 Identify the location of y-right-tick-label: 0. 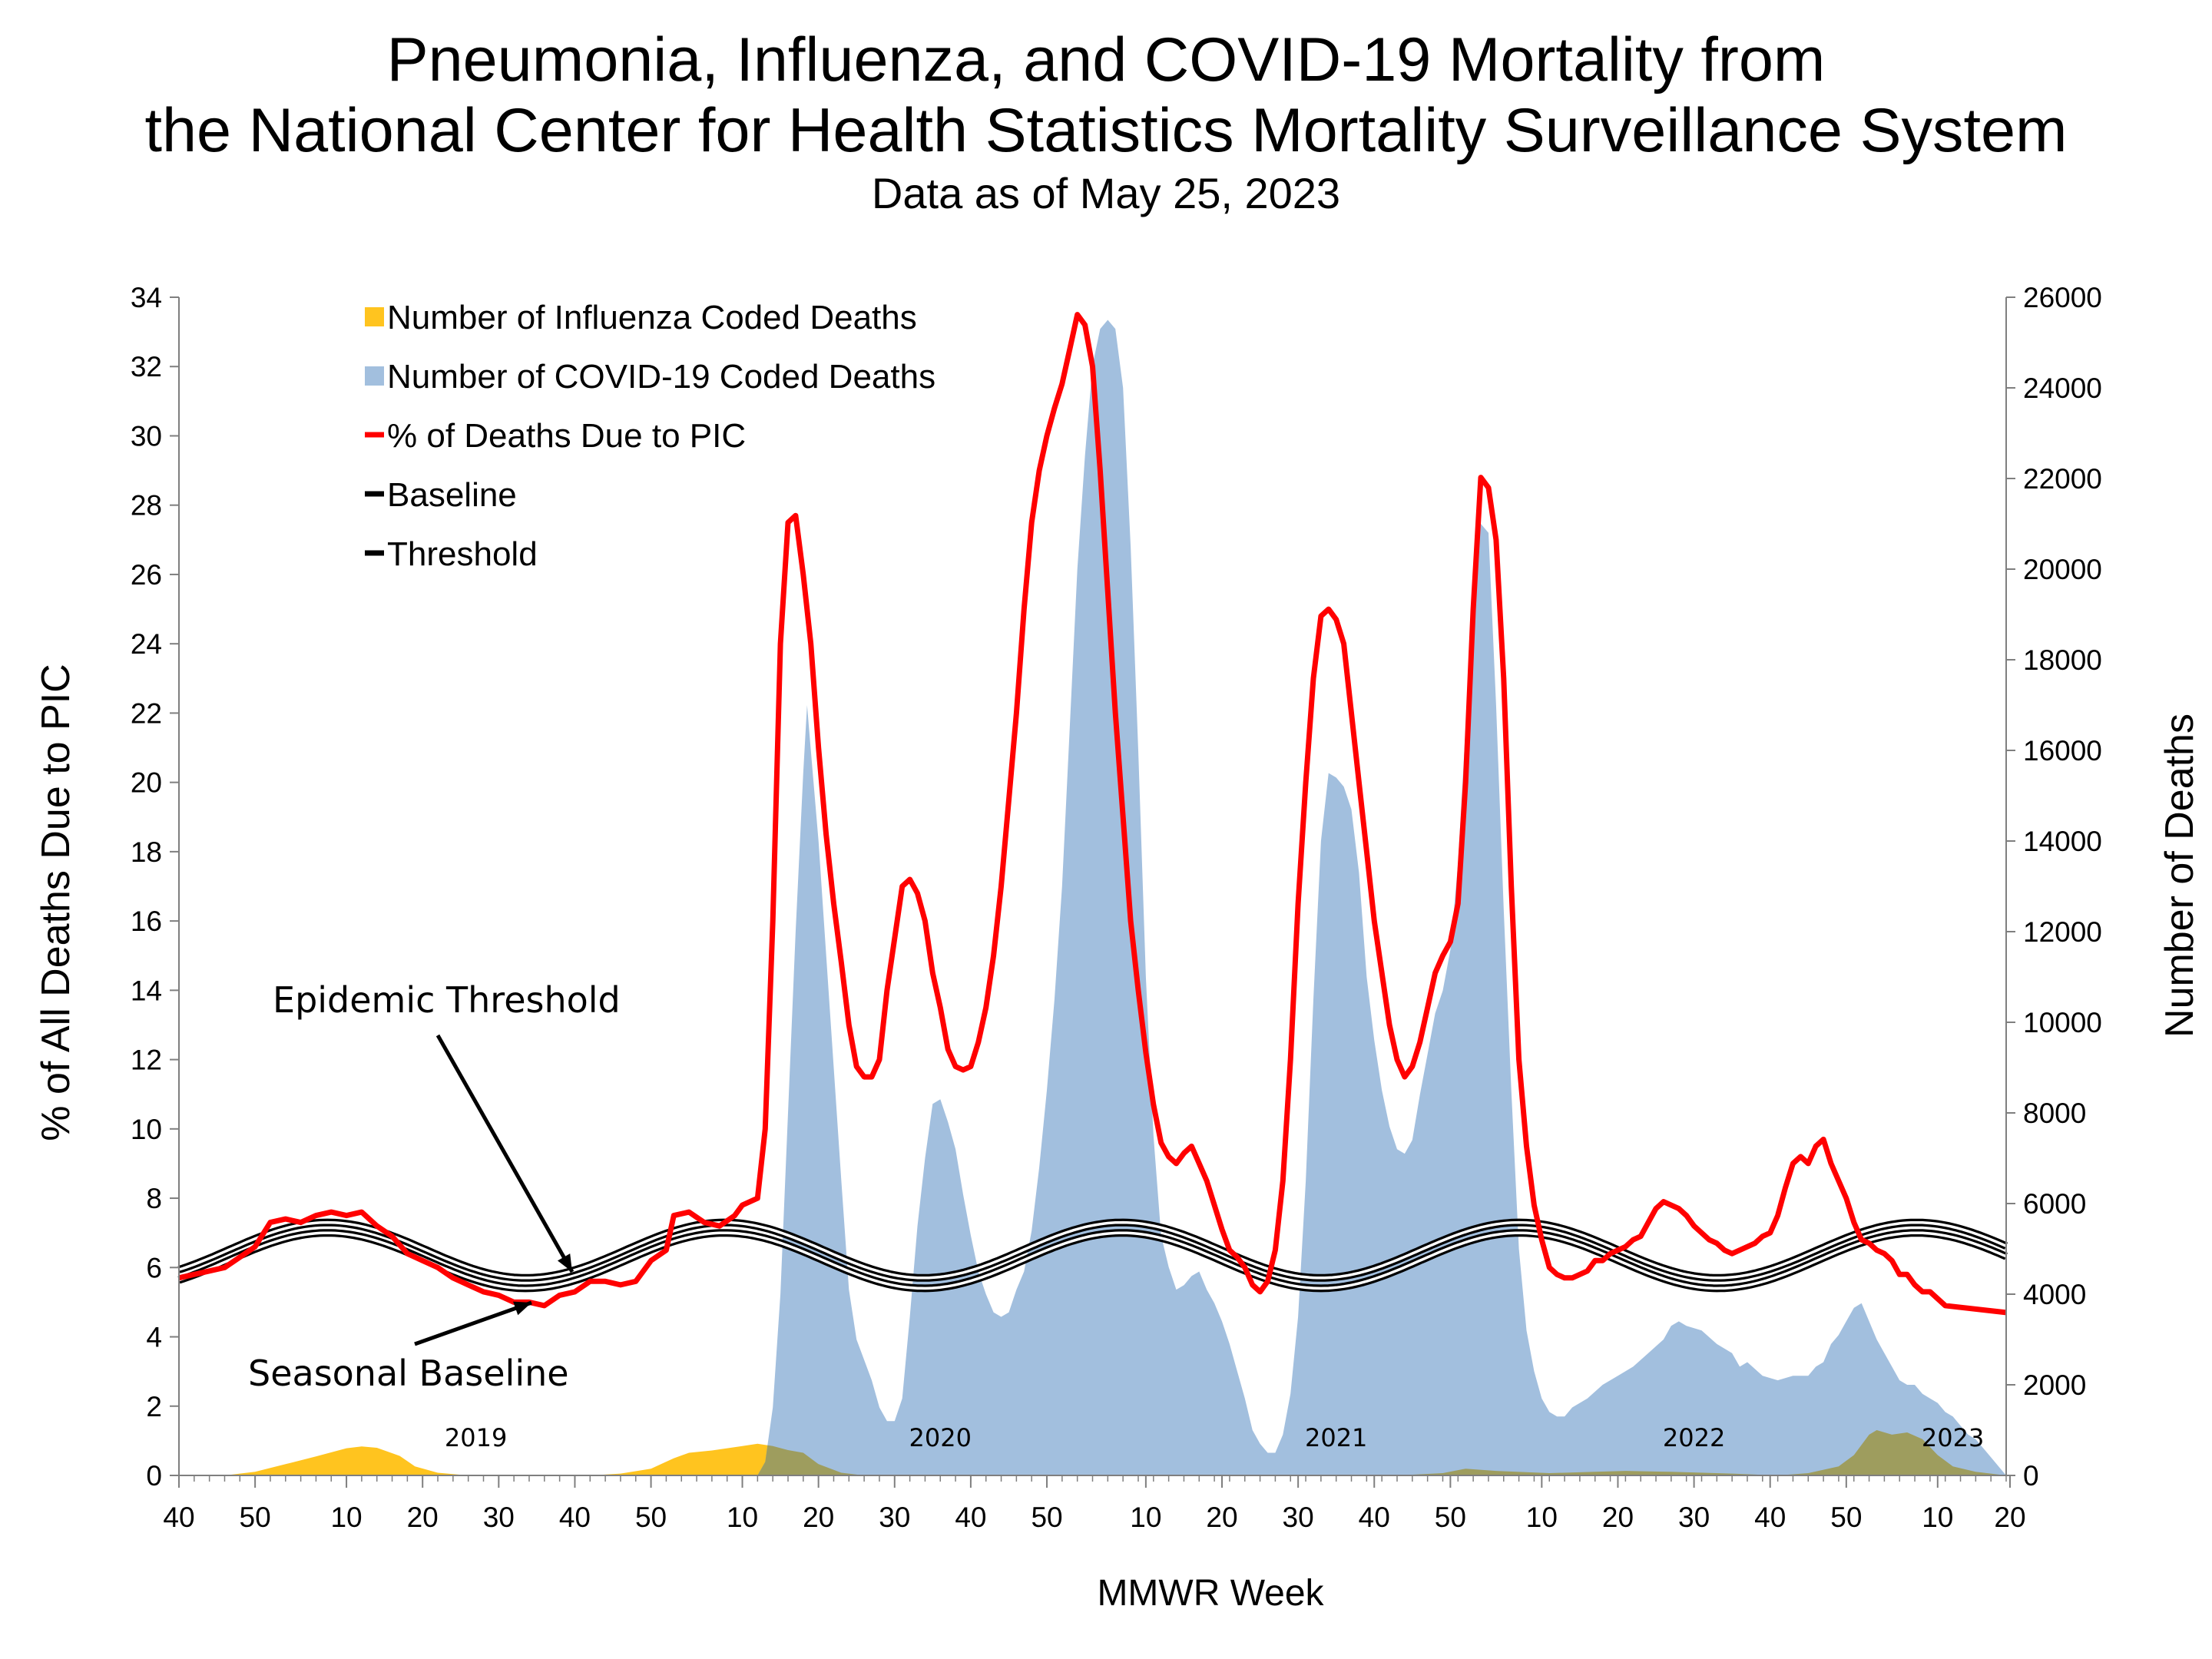
(2031, 1476).